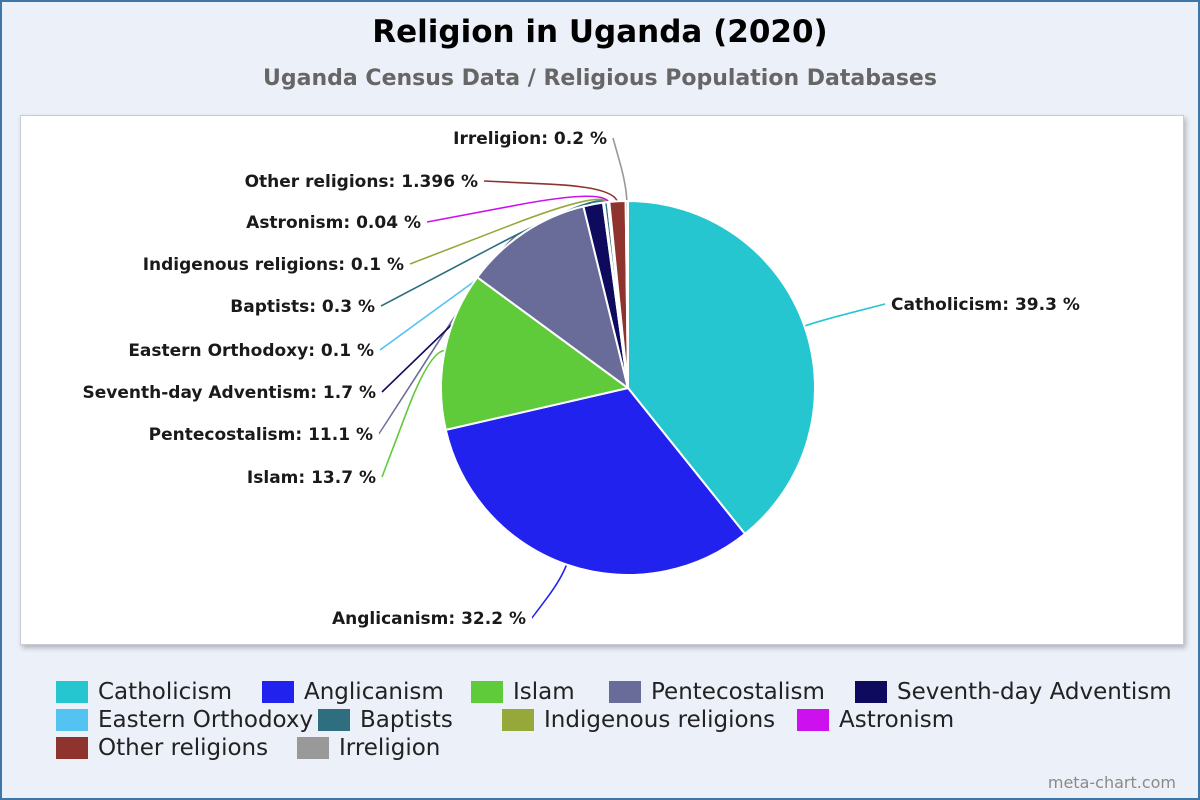 This screenshot has height=800, width=1200. I want to click on legend-label: Eastern Orthodoxy, so click(206, 720).